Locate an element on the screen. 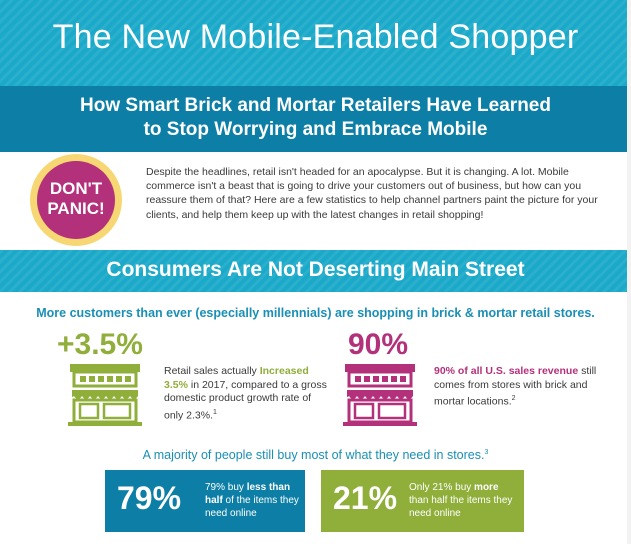 This screenshot has height=544, width=631. subtitle-line-2: to Stop Worrying and Embrace Mobile is located at coordinates (315, 129).